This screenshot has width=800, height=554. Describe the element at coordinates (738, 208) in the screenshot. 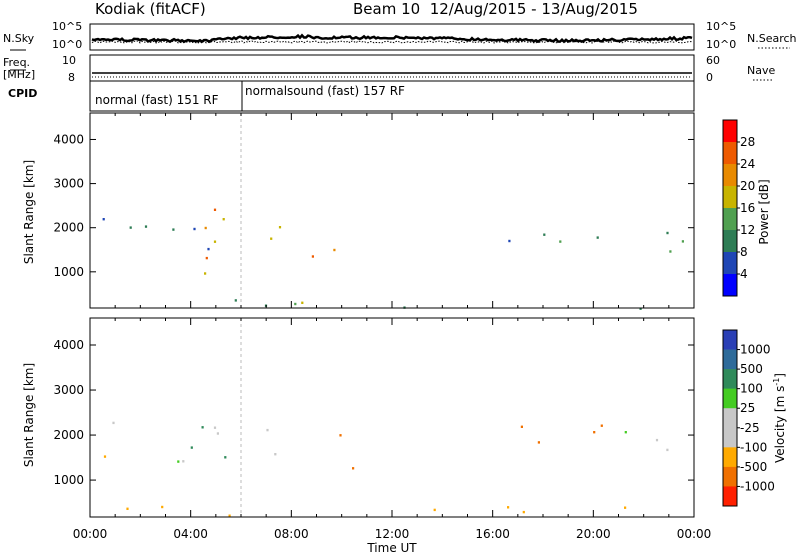

I see `power-colorbar: 4 8 12 16 20 24 28` at that location.